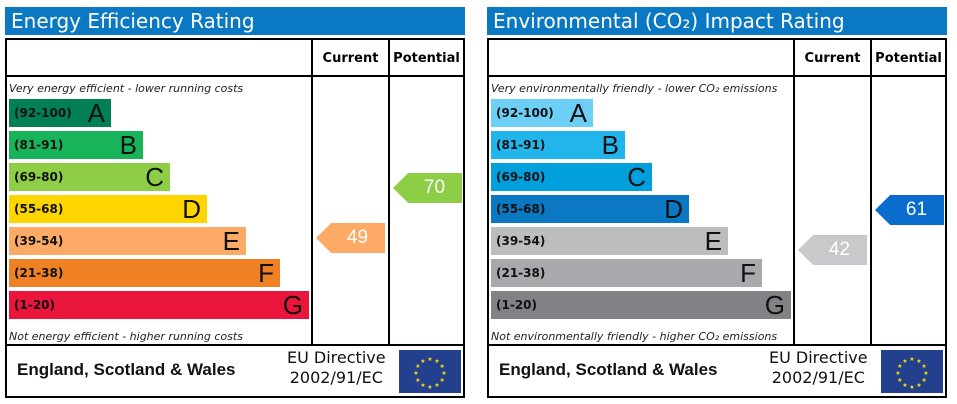 This screenshot has height=404, width=957. I want to click on current-rating: 49, so click(350, 238).